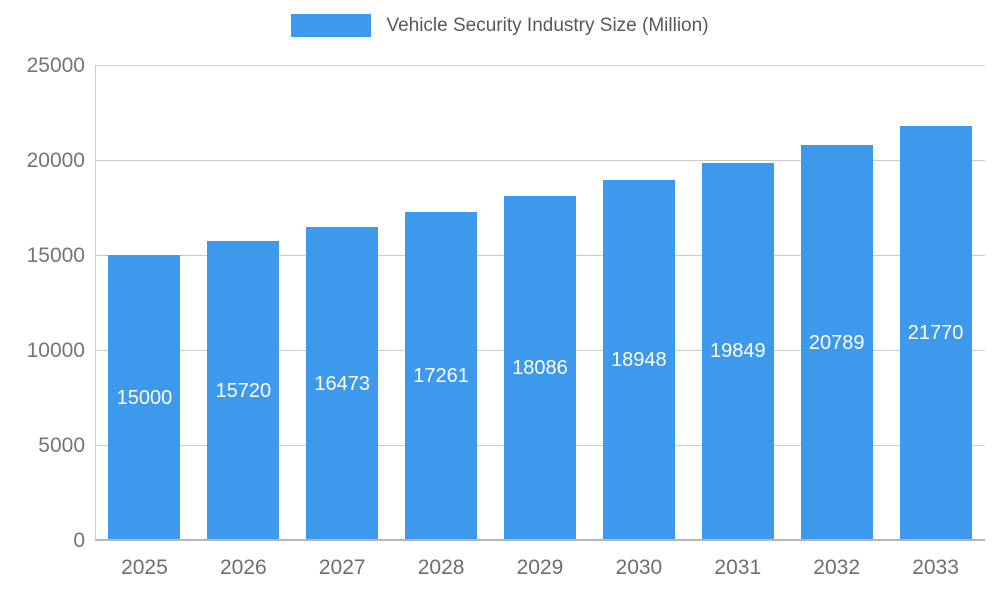  I want to click on y-tick-label: 15000, so click(55, 255).